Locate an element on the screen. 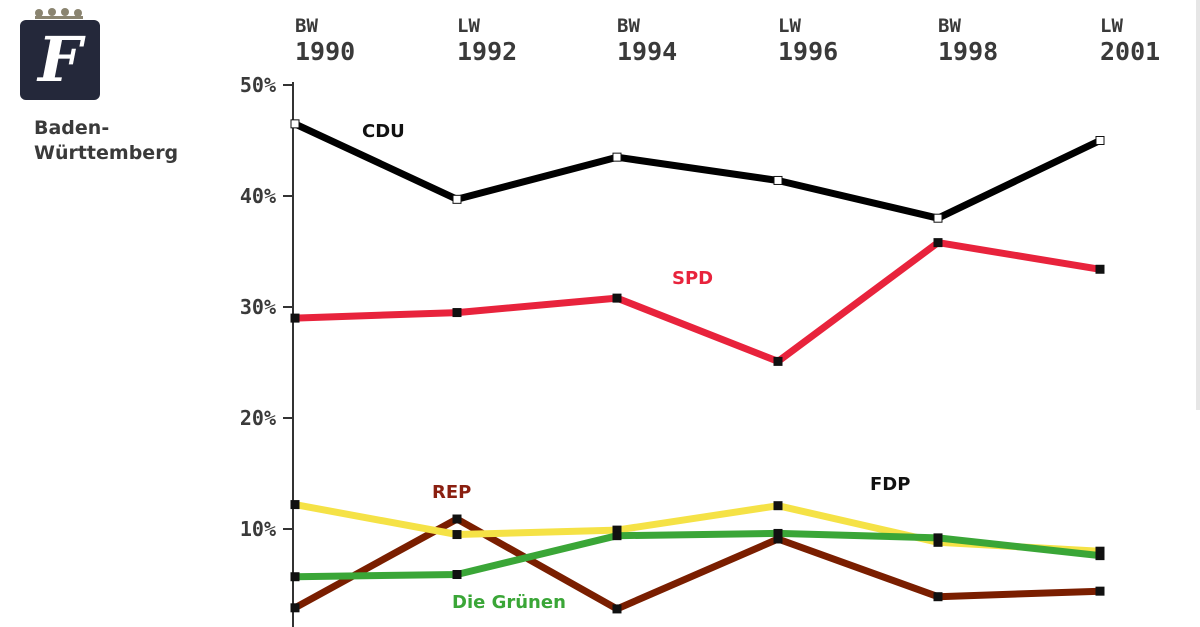 This screenshot has height=627, width=1200. y-tick-label: 20% is located at coordinates (258, 418).